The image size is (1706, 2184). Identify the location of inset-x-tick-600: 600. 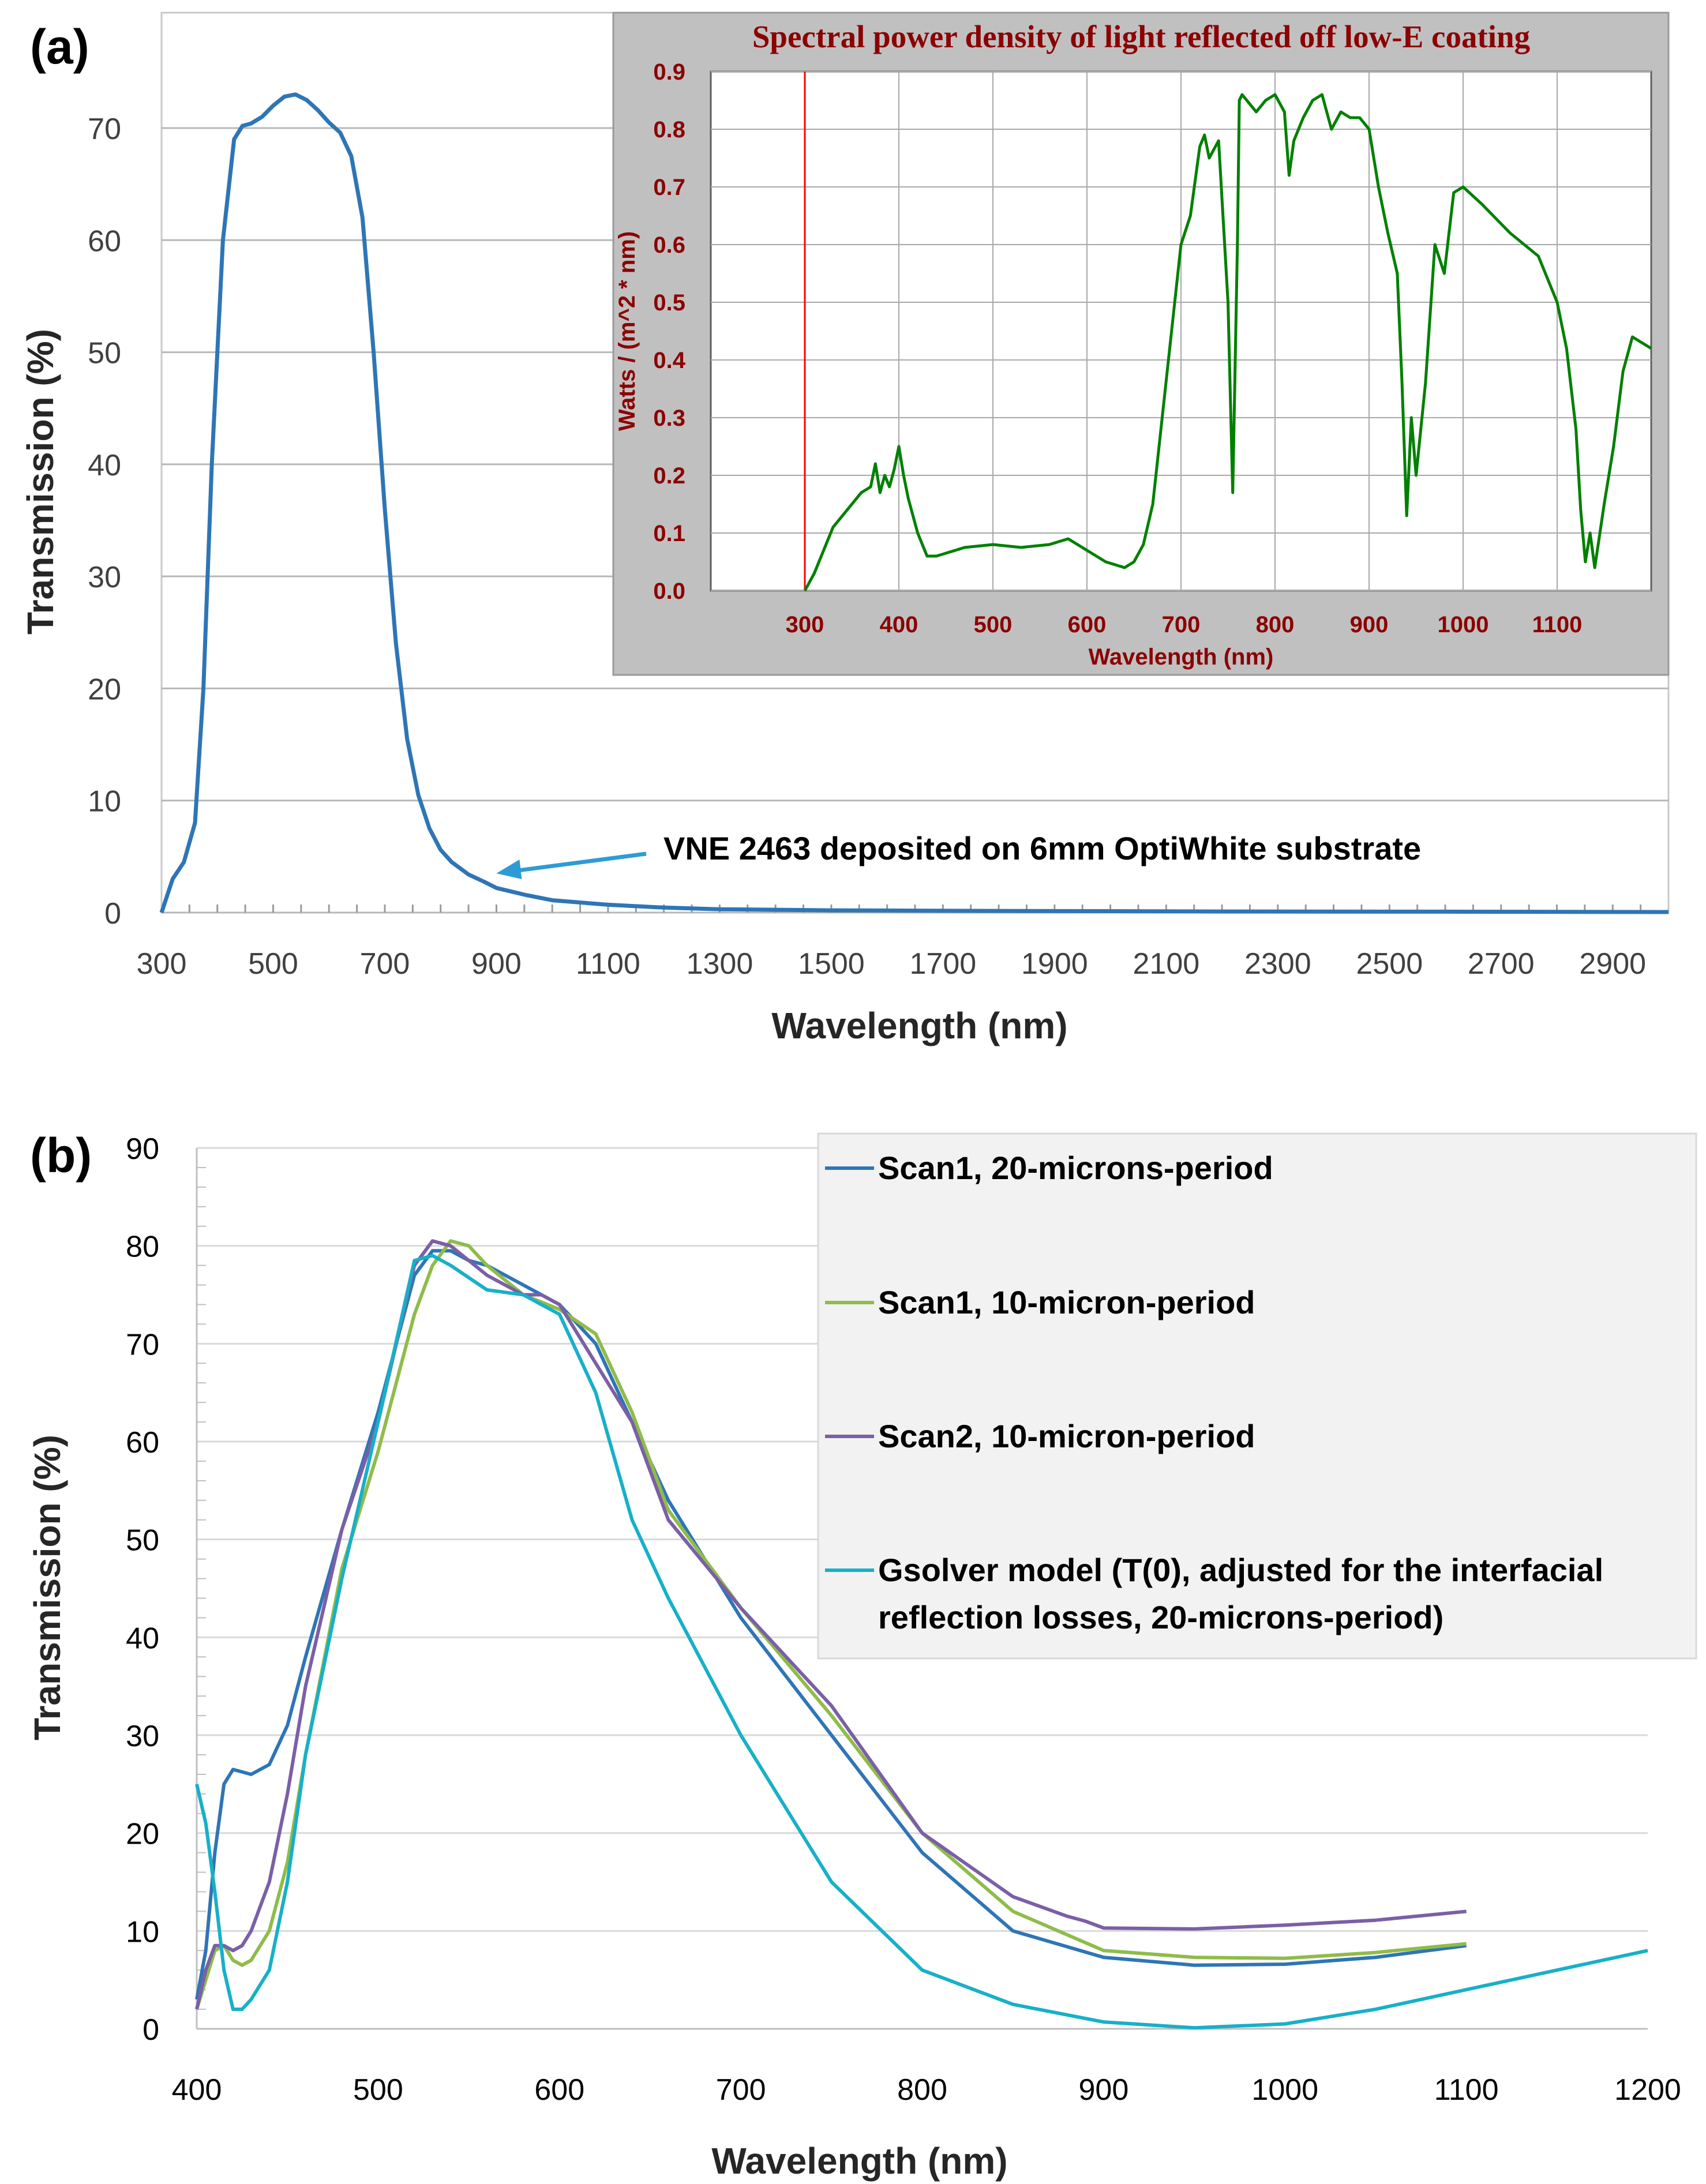
(1087, 624).